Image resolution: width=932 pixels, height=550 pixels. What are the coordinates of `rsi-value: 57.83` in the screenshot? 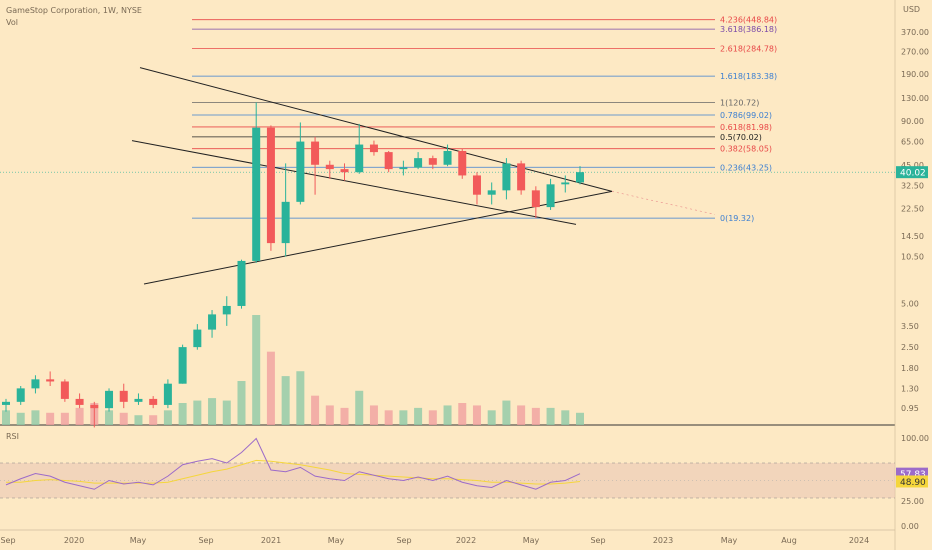 It's located at (913, 475).